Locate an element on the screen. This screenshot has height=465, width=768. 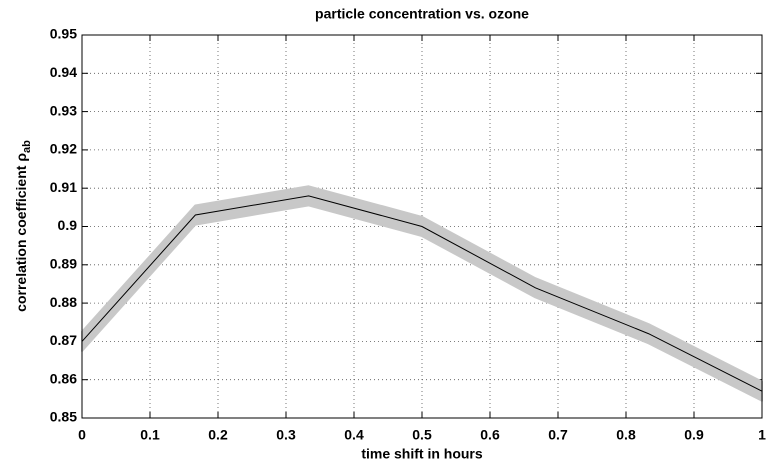
y-axis-label-main: correlation coefficient ρ is located at coordinates (21, 232).